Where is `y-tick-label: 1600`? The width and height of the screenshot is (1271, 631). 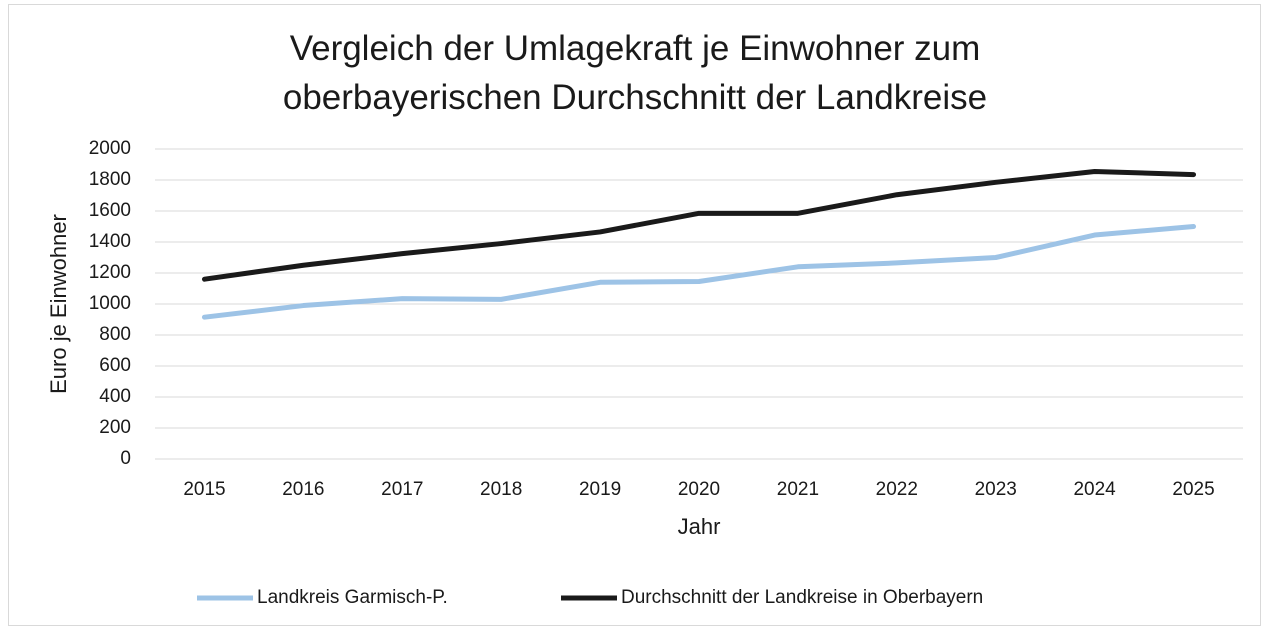 y-tick-label: 1600 is located at coordinates (110, 210).